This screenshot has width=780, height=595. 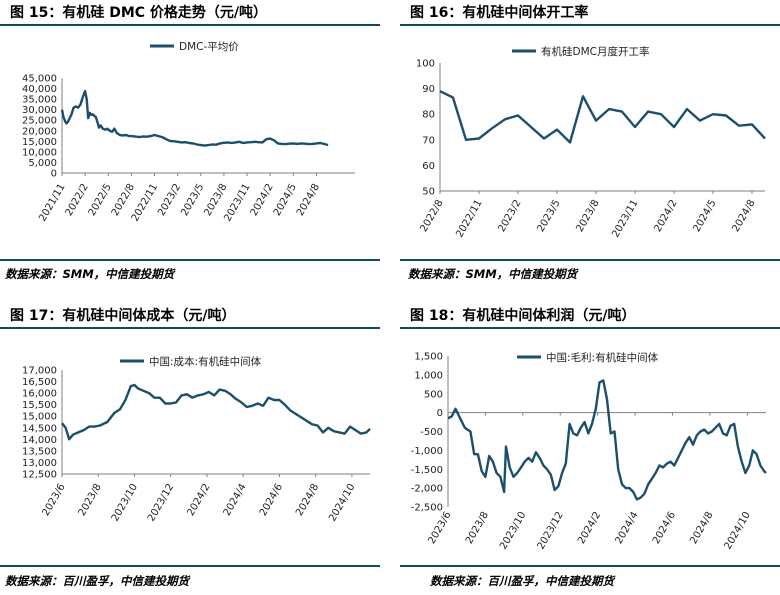 What do you see at coordinates (39, 440) in the screenshot?
I see `y-tick-label: 14,000` at bounding box center [39, 440].